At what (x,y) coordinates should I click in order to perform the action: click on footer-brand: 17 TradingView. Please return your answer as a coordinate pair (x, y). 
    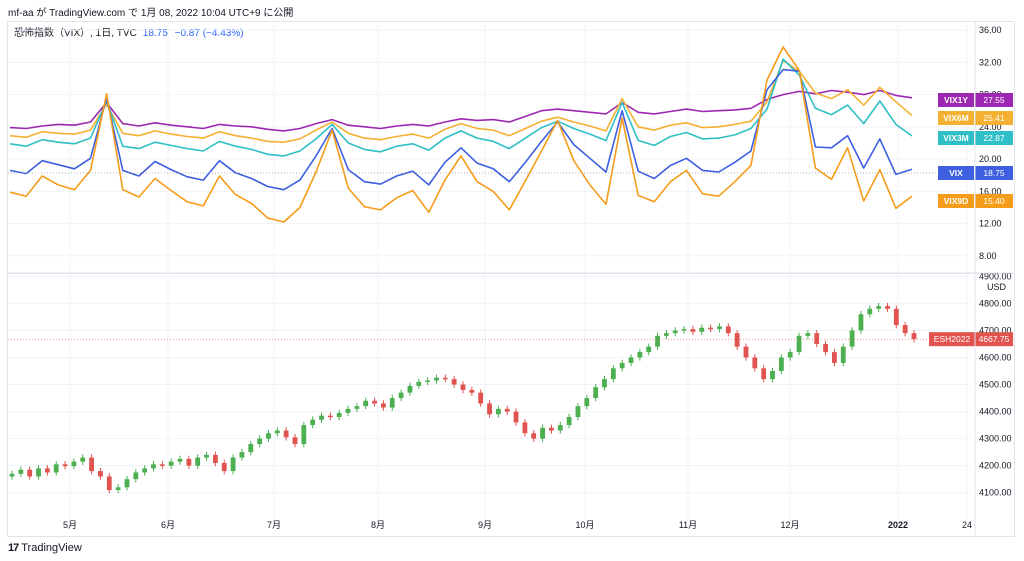
    Looking at the image, I should click on (45, 548).